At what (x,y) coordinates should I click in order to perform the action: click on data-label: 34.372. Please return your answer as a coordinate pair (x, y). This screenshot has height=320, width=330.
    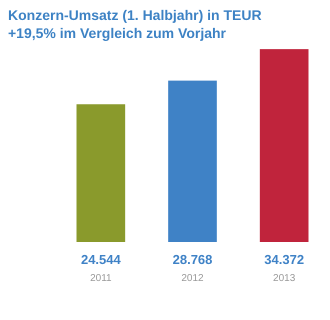
    Looking at the image, I should click on (284, 260).